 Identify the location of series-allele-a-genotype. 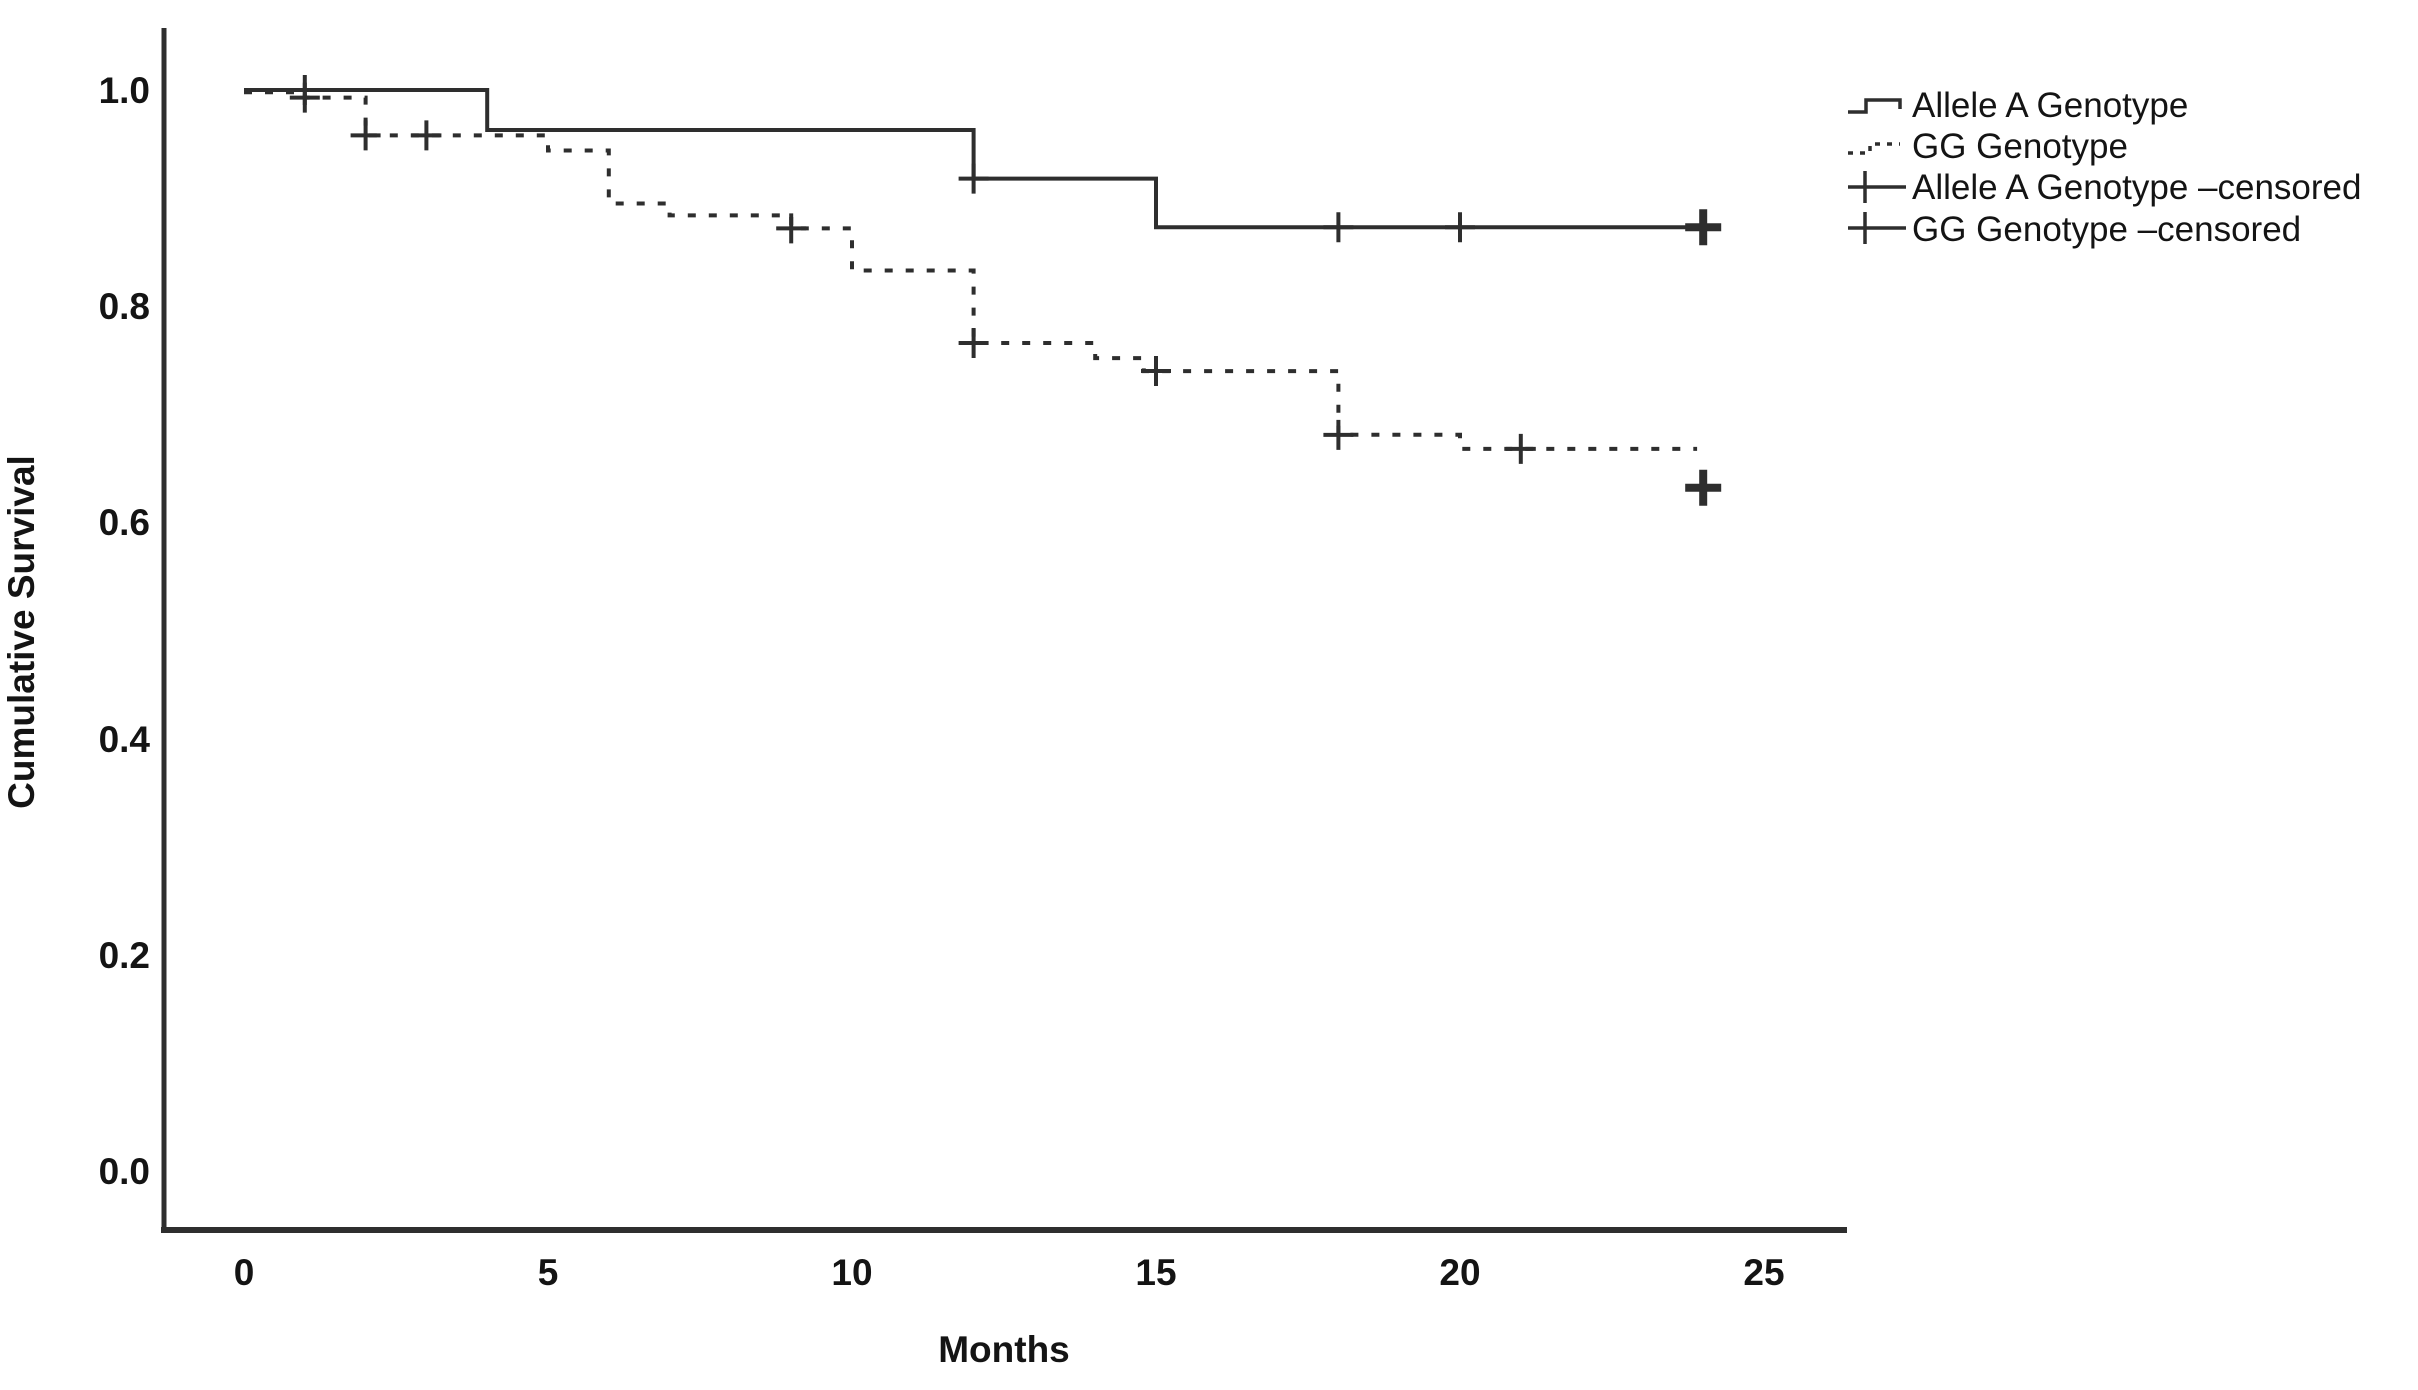
(980, 159).